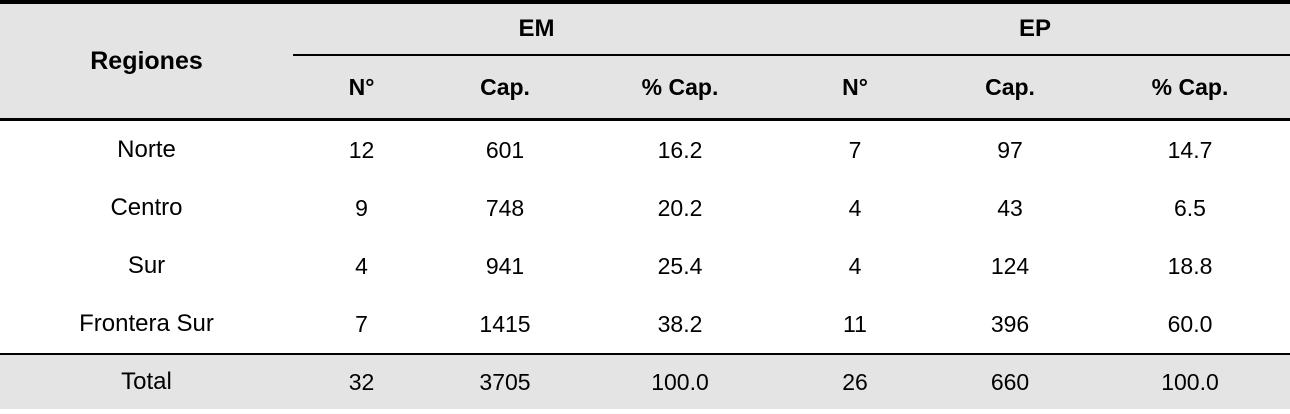 This screenshot has height=414, width=1290. I want to click on cell-ep-cap: 396, so click(1010, 324).